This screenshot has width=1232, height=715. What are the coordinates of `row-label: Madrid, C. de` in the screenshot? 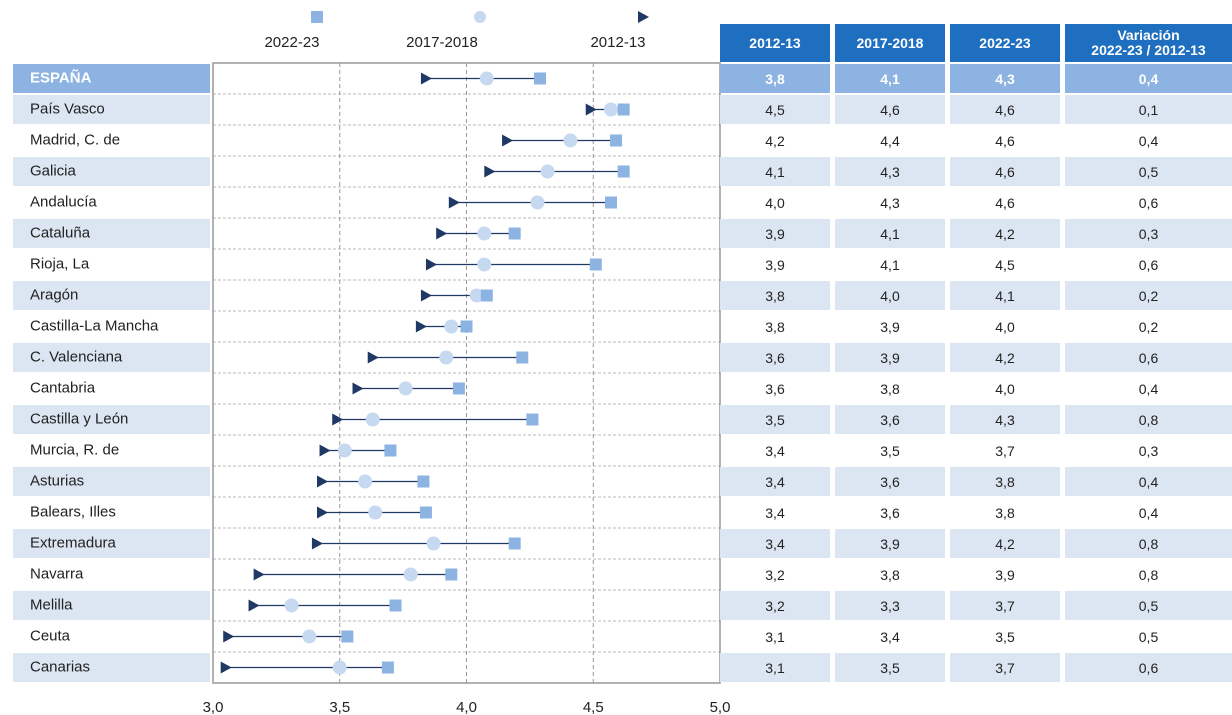 It's located at (75, 139).